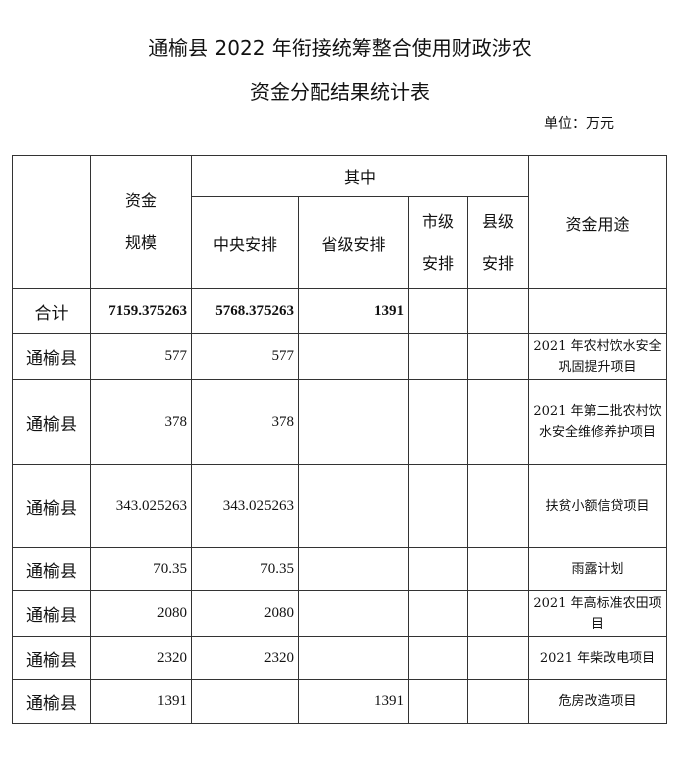 The height and width of the screenshot is (764, 680). I want to click on table-row: 通榆县 378 378 2021 年第二批农村饮水安全维修养护项目, so click(339, 422).